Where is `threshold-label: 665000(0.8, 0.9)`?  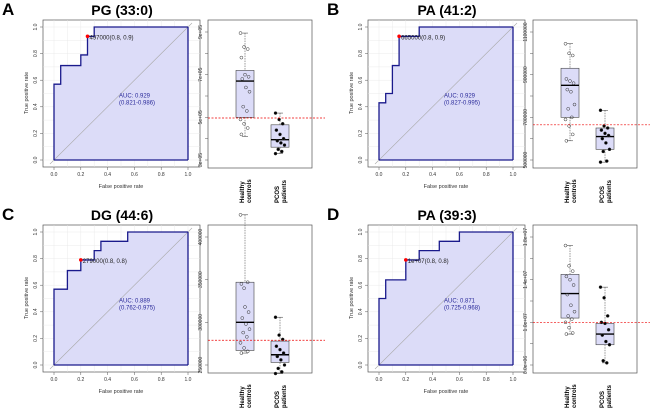 threshold-label: 665000(0.8, 0.9) is located at coordinates (423, 38).